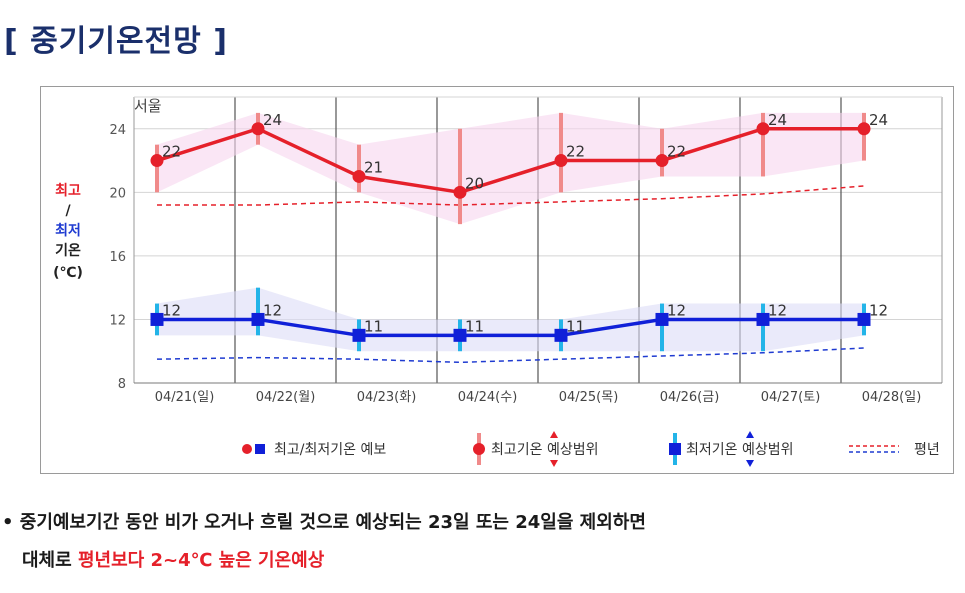  I want to click on legend-min-marker, so click(260, 449).